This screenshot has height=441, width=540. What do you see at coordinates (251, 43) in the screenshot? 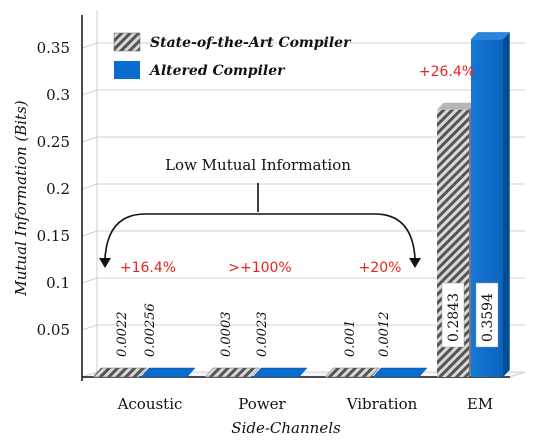
I see `legend-label-state-of-the-art: State-of-the-Art Compiler` at bounding box center [251, 43].